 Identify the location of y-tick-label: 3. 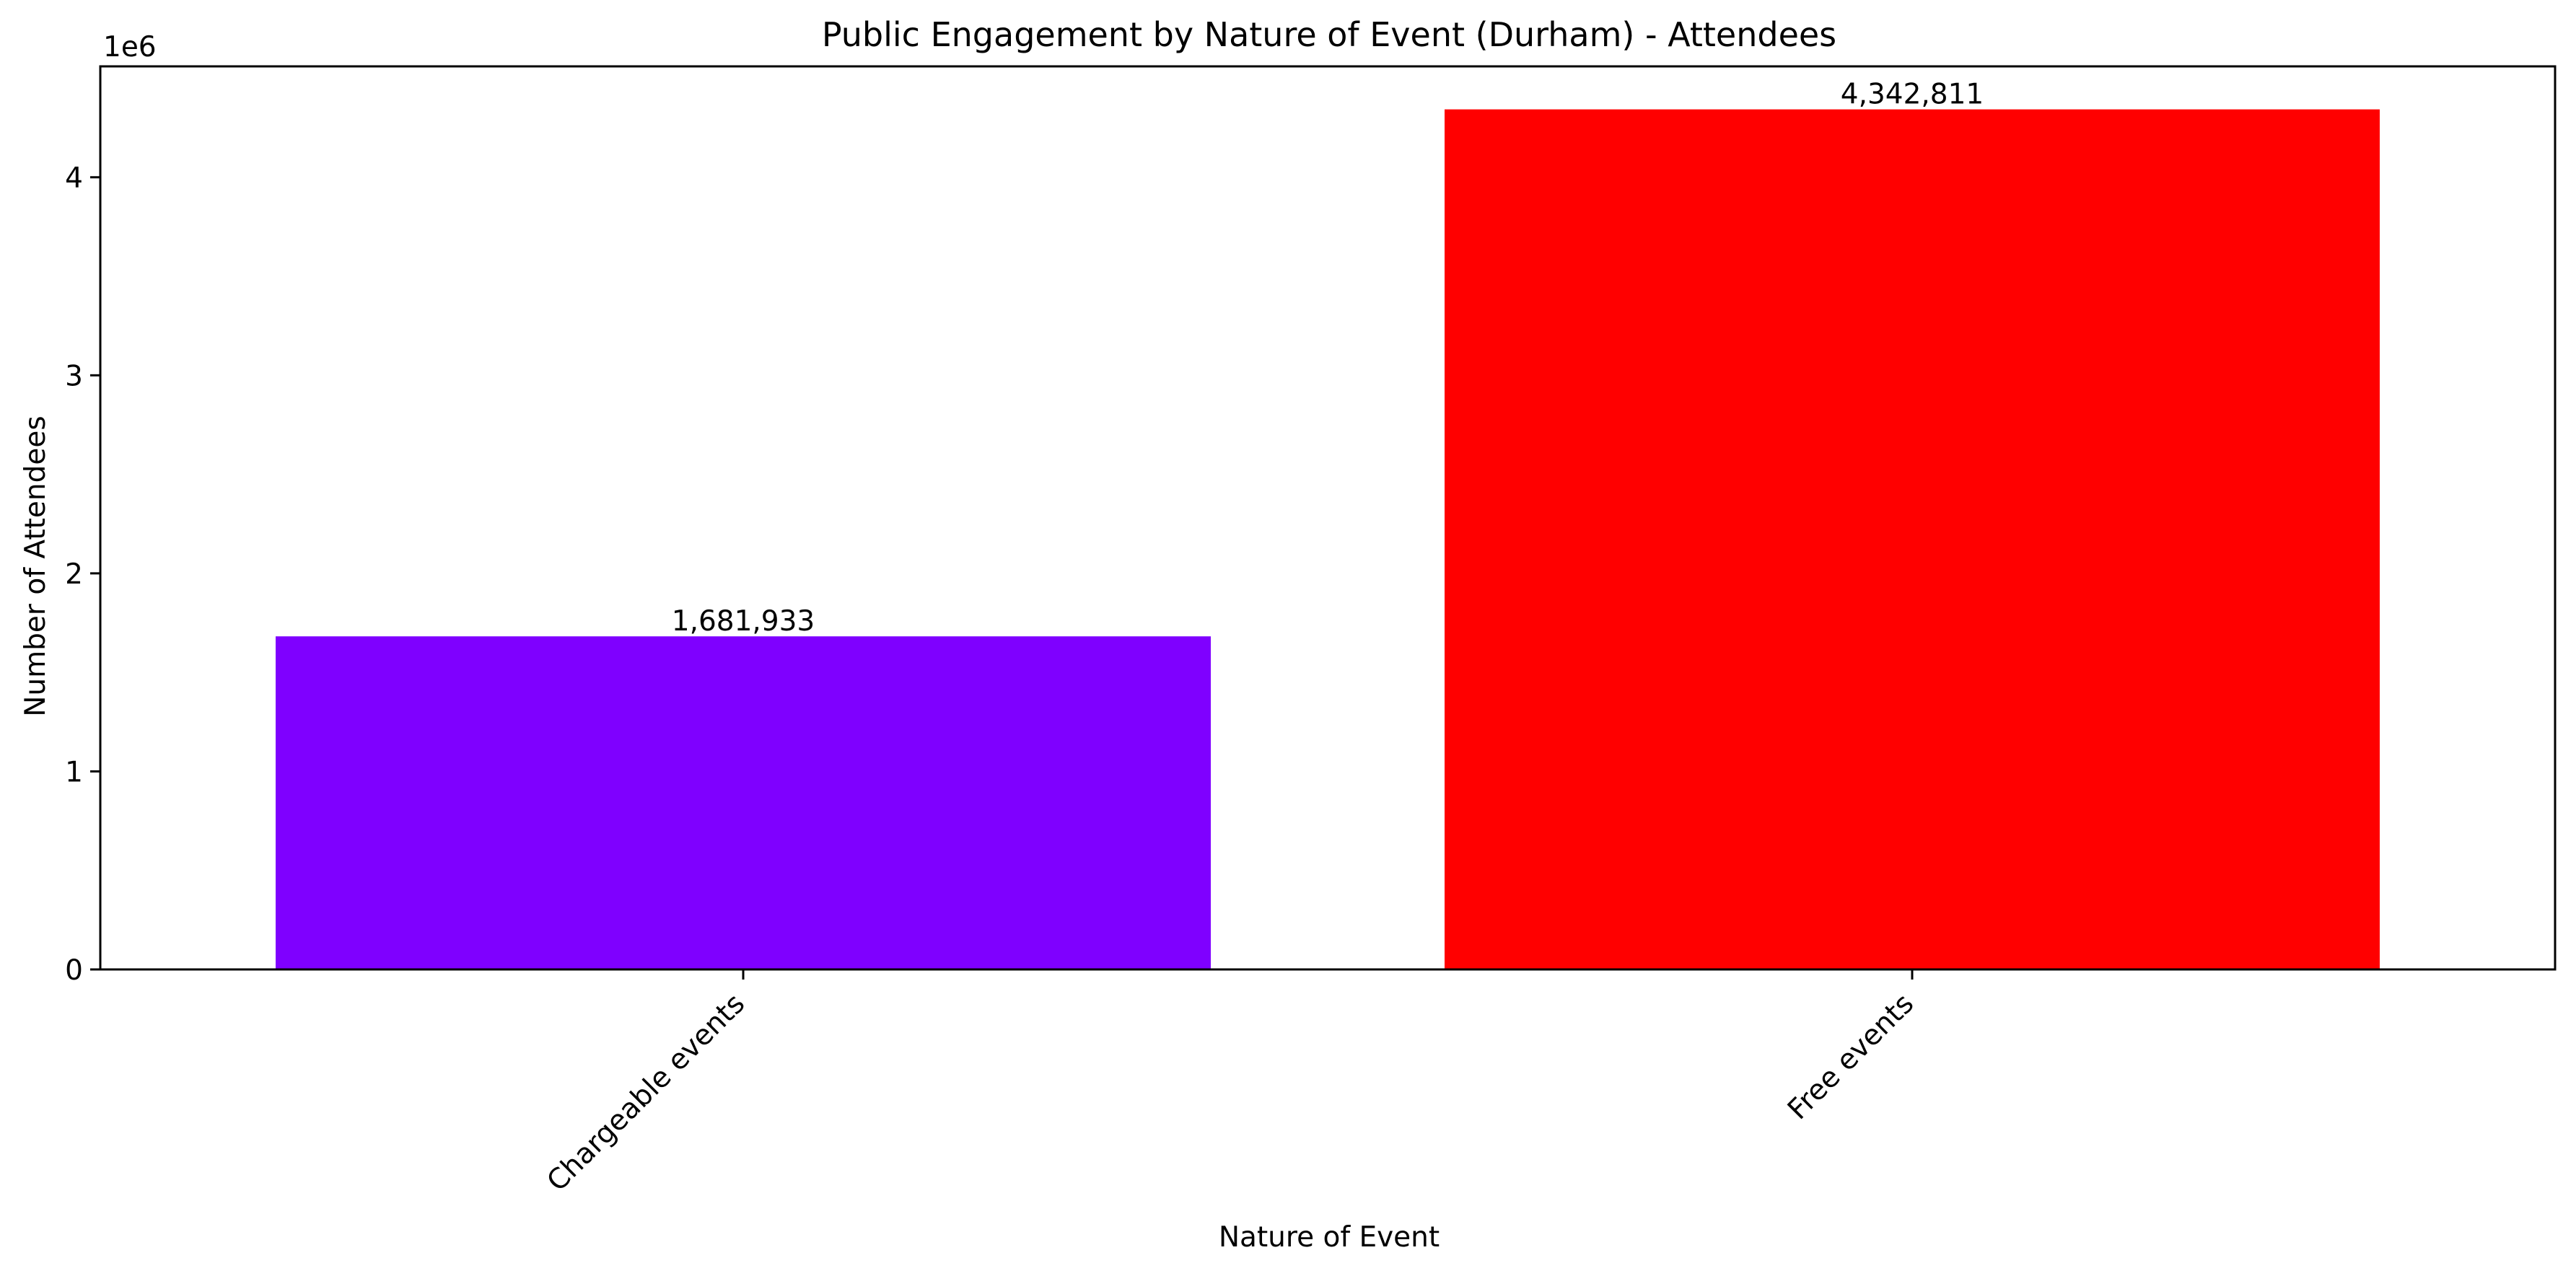
(74, 376).